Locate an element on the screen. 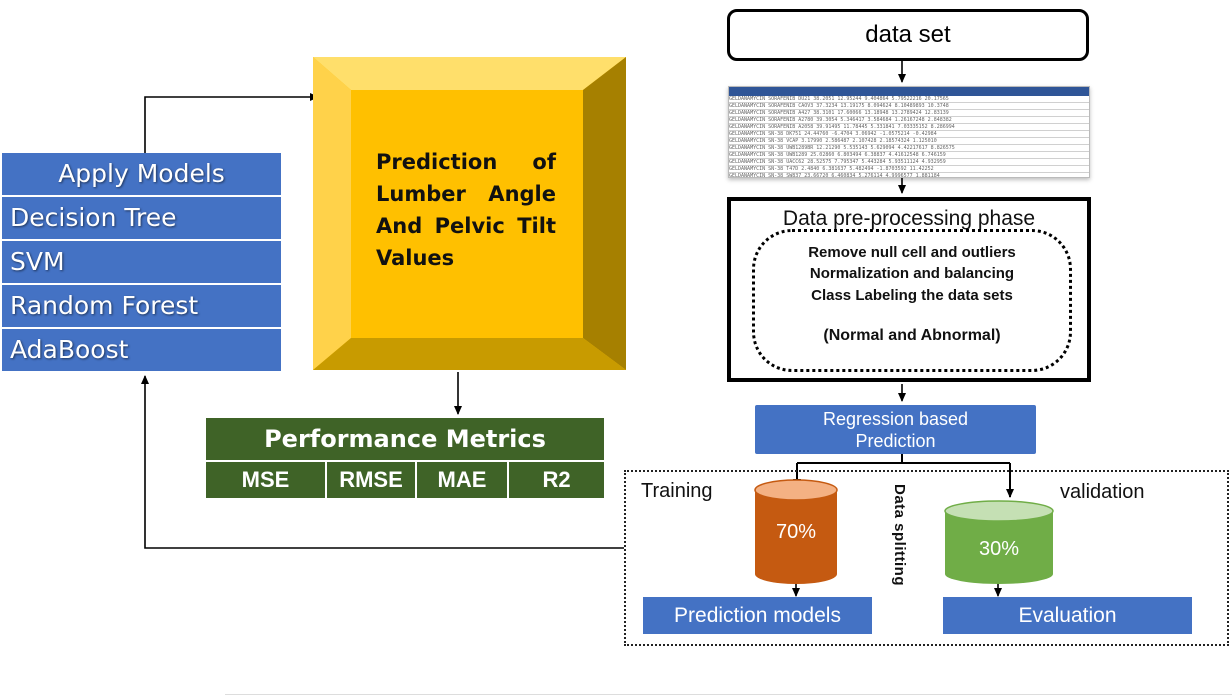 The image size is (1232, 698). regression-line-2: Prediction is located at coordinates (895, 441).